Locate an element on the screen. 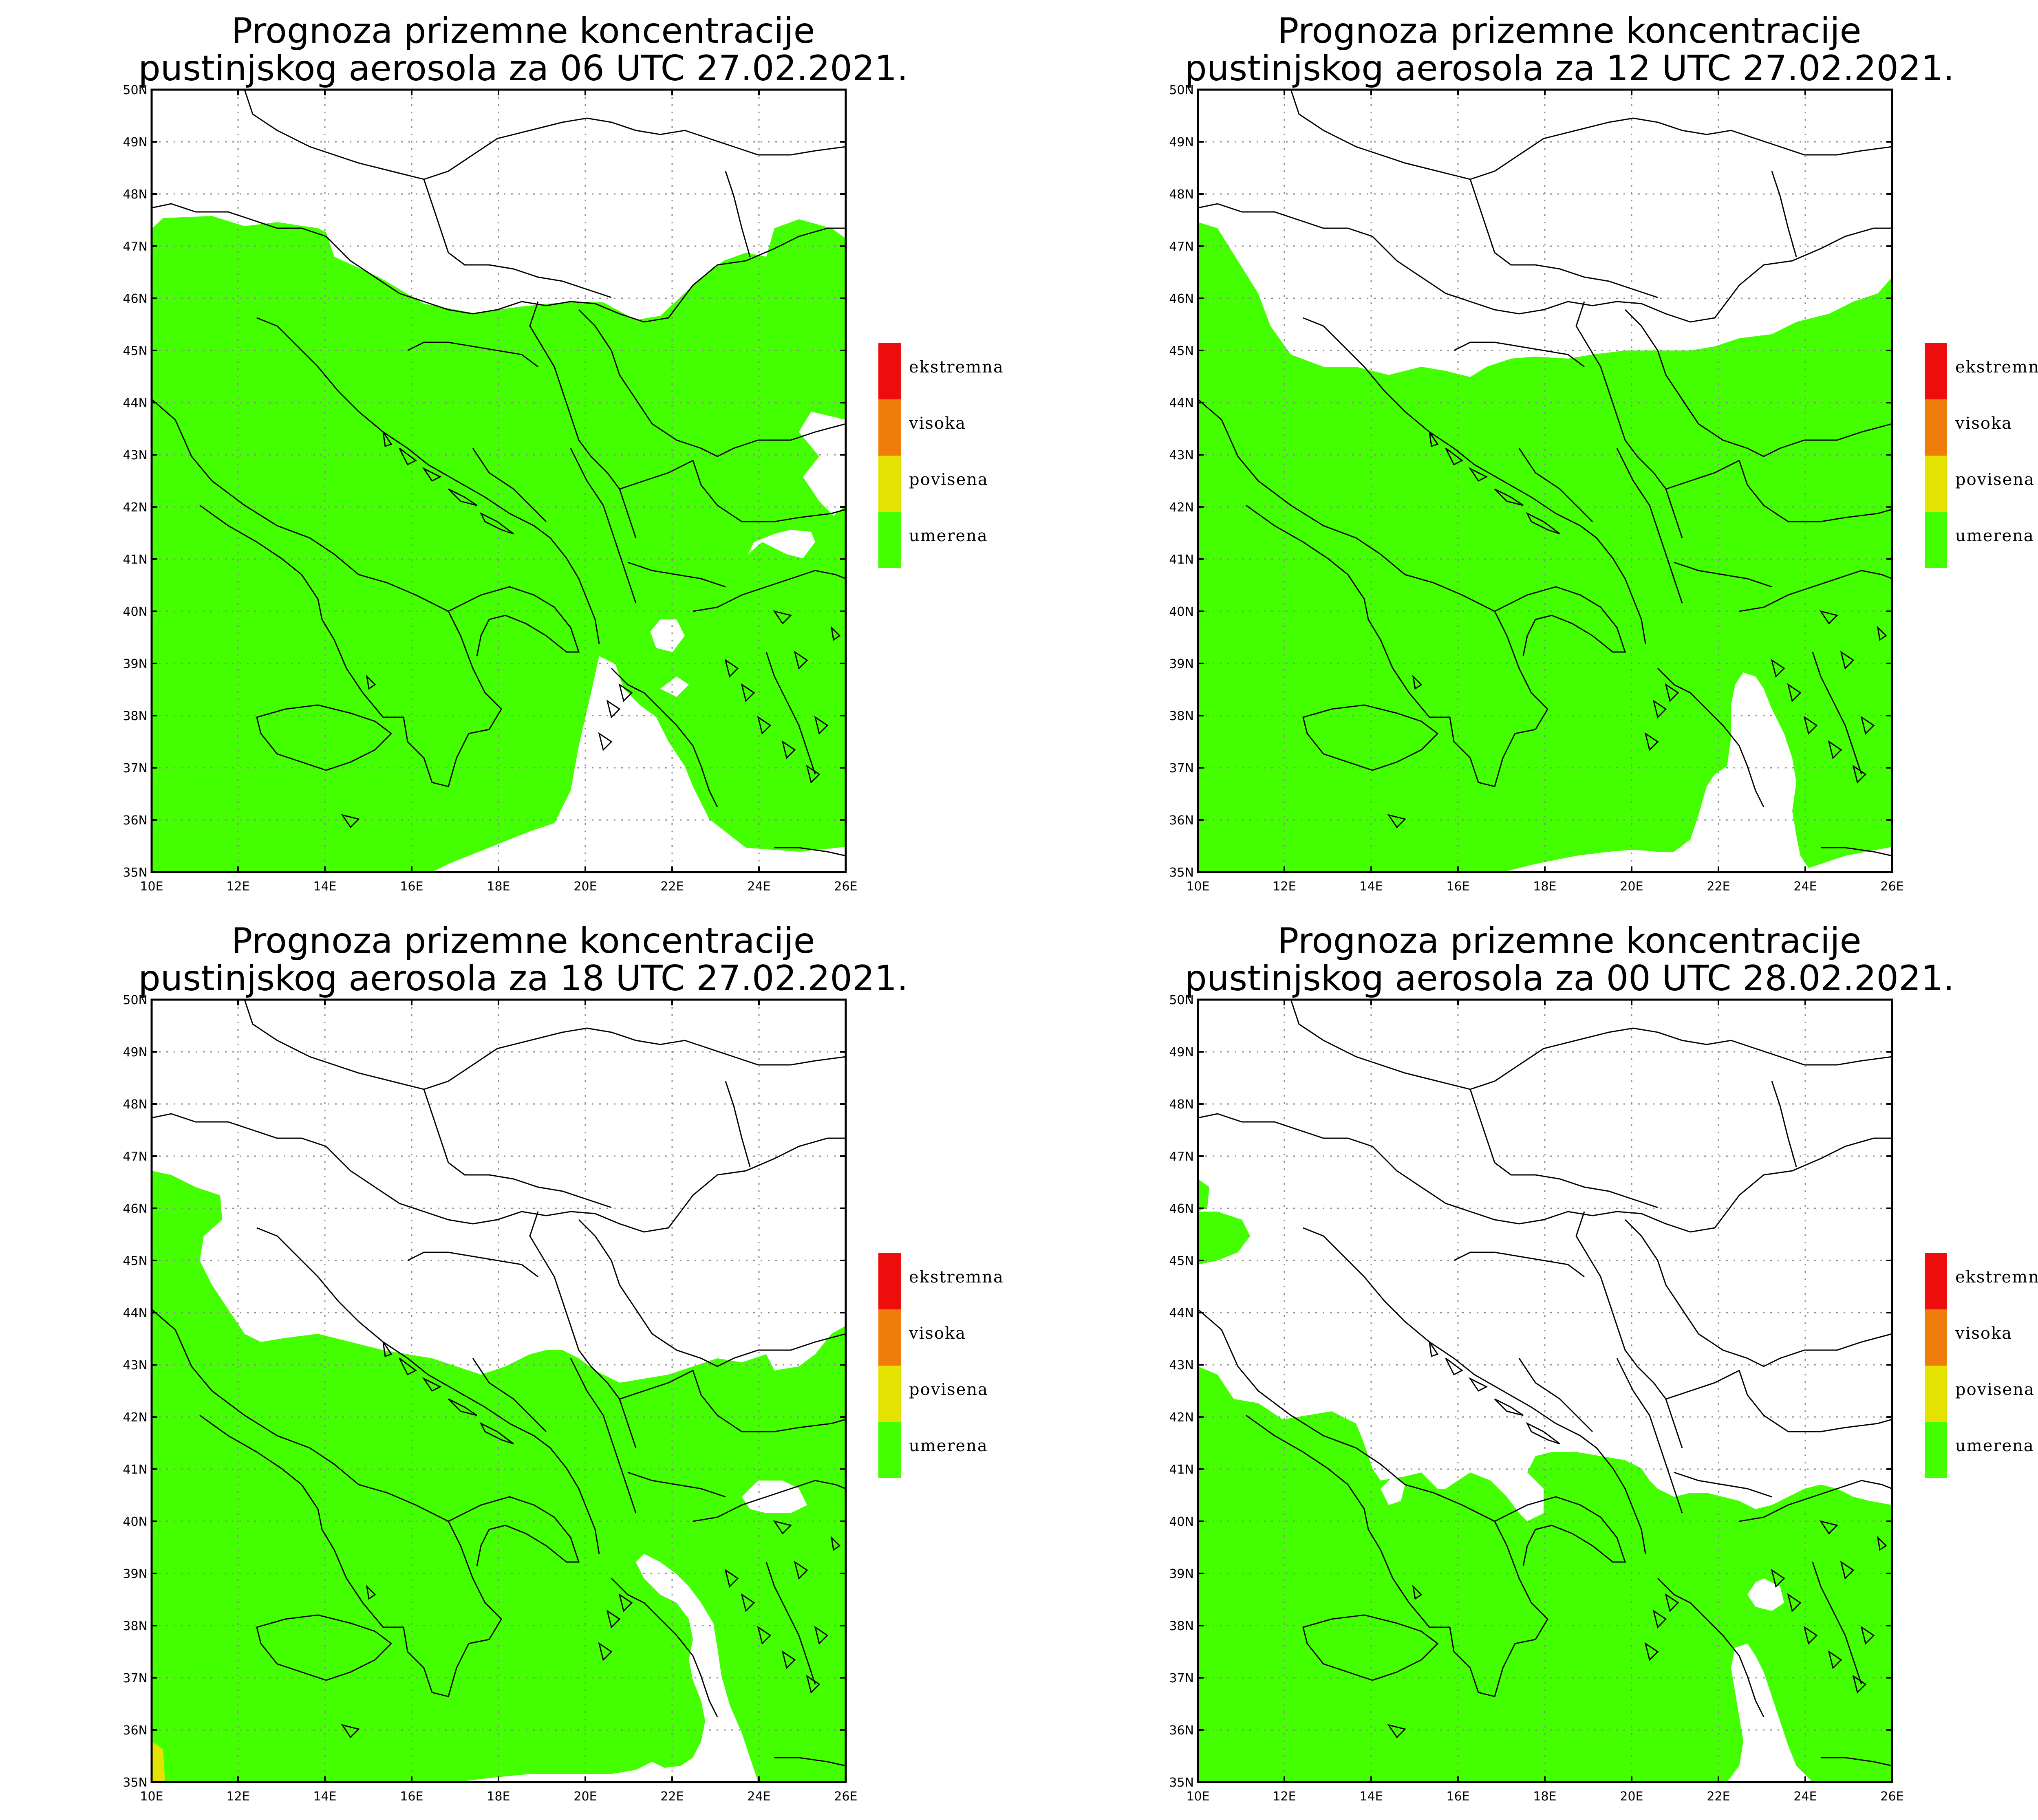  lat-label-2: 37N is located at coordinates (1181, 1679).